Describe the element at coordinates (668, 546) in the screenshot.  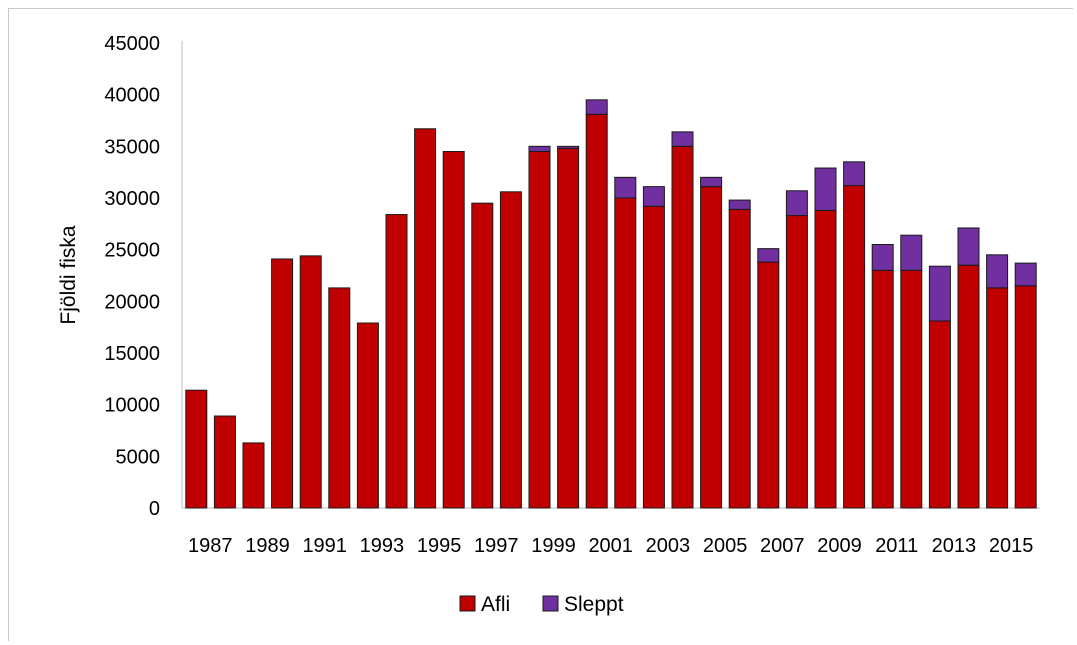
I see `x-tick-label: 2003` at that location.